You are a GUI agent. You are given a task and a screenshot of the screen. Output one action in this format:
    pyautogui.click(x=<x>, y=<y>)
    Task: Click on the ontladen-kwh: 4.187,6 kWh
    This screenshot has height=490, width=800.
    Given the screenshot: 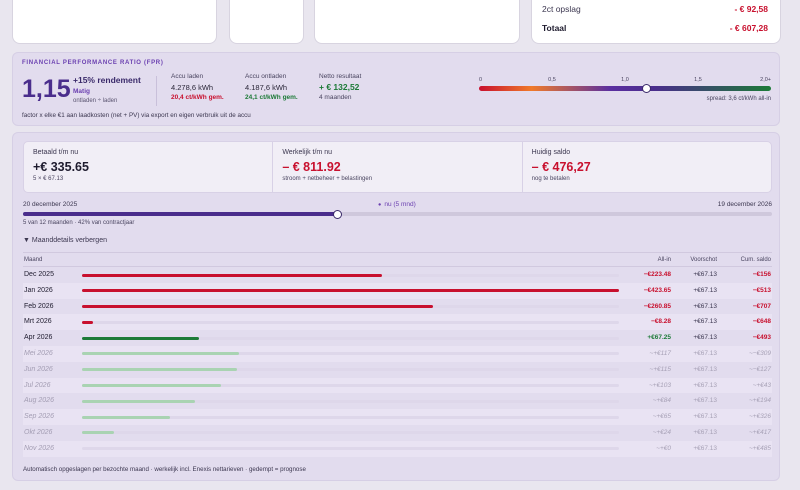 What is the action you would take?
    pyautogui.click(x=266, y=87)
    